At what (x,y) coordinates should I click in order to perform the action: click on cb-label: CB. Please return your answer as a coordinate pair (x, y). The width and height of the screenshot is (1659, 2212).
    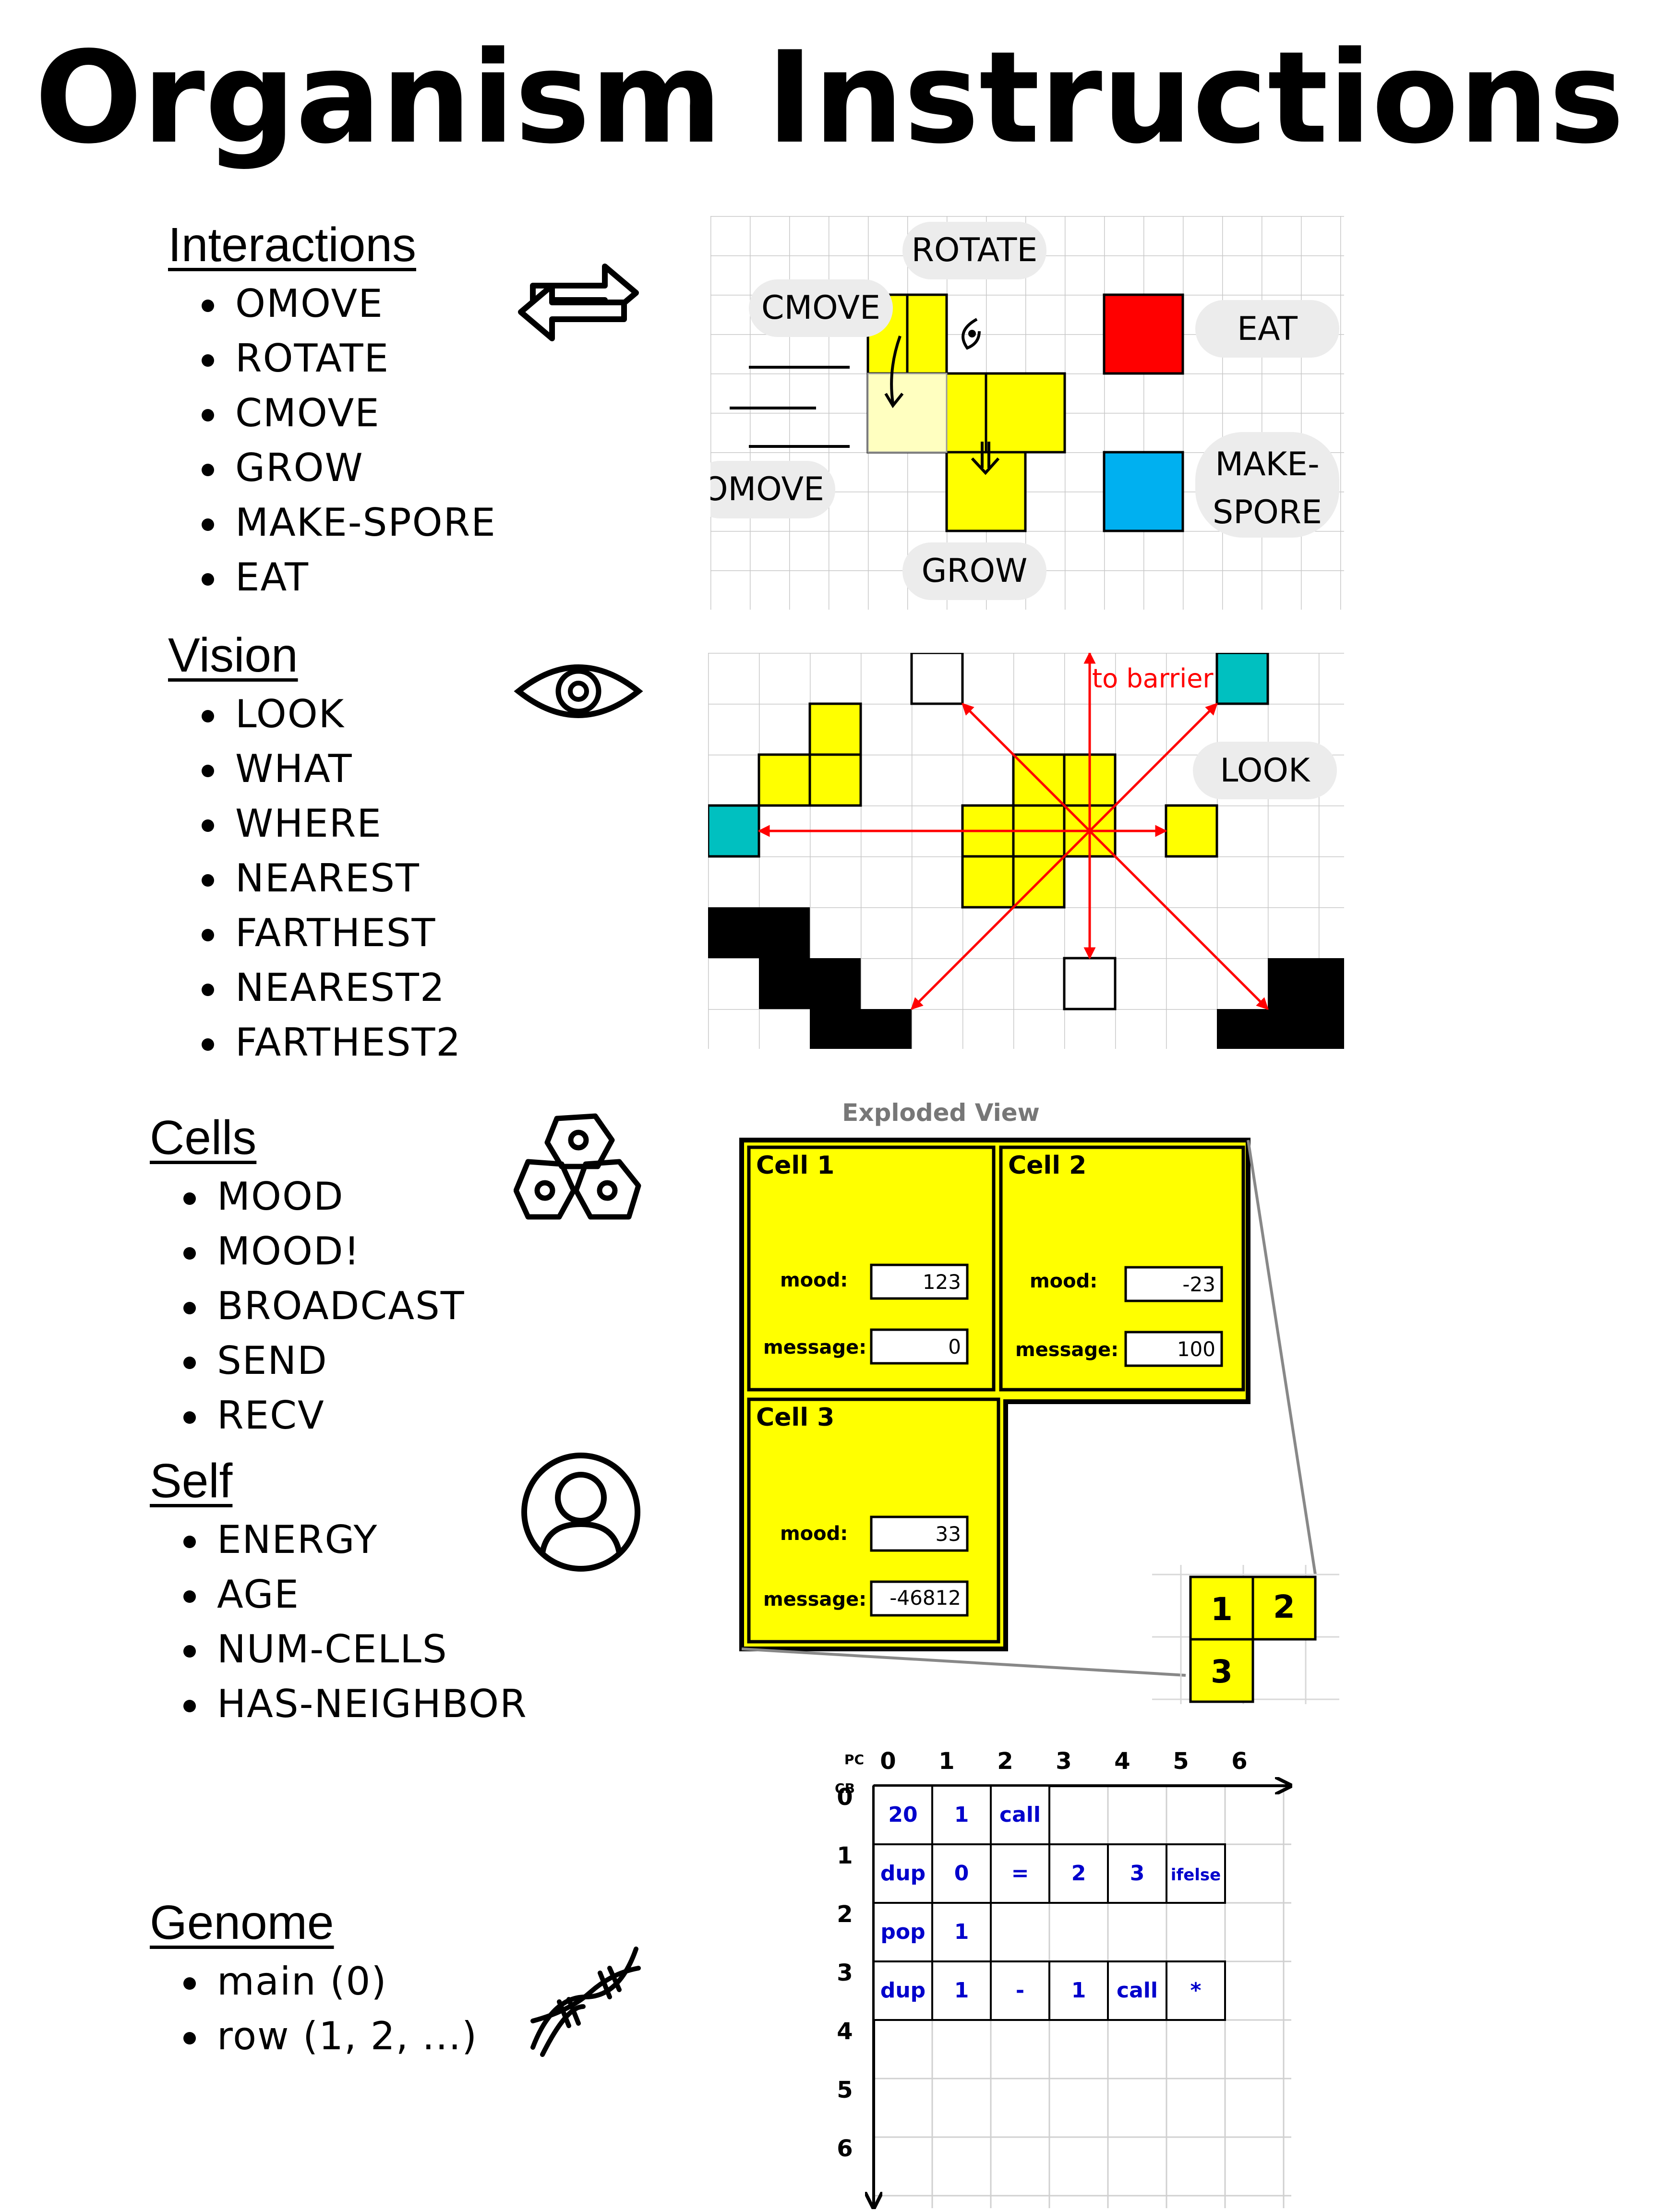
    Looking at the image, I should click on (845, 1788).